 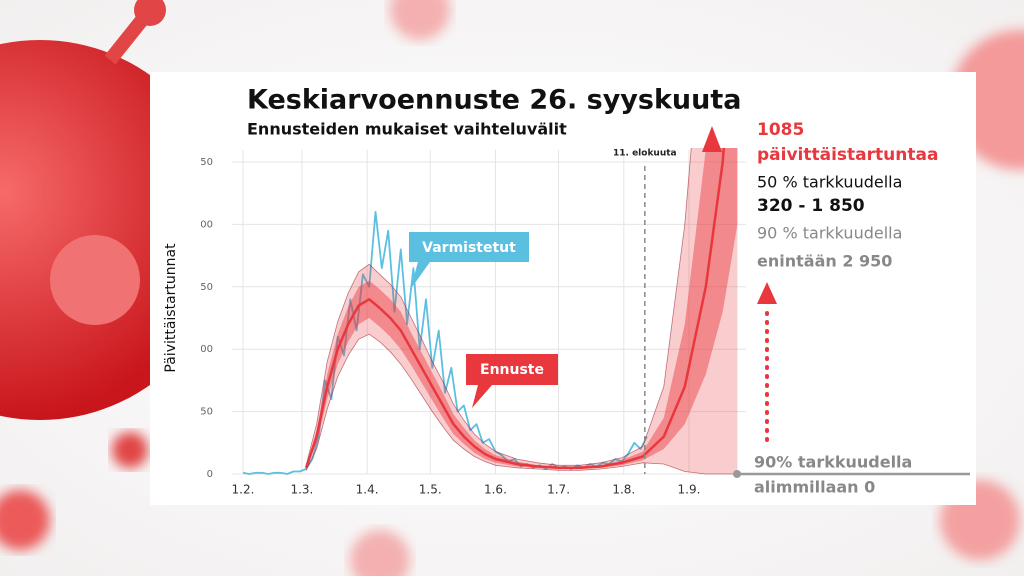 What do you see at coordinates (780, 130) in the screenshot?
I see `mean-value: 1085` at bounding box center [780, 130].